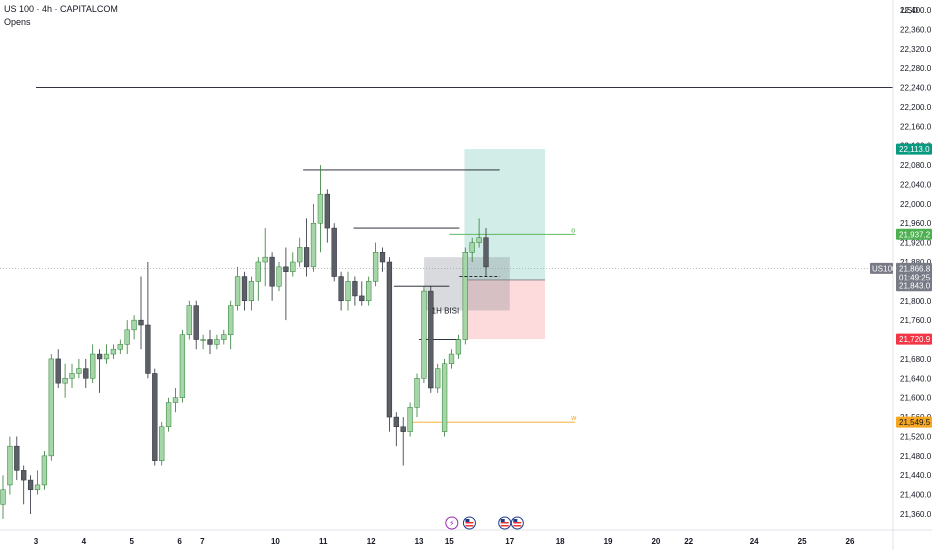 This screenshot has height=550, width=932. I want to click on x-tick-label: 10, so click(275, 541).